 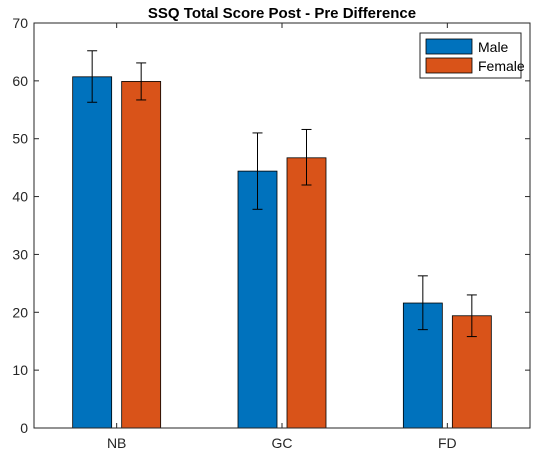 What do you see at coordinates (24, 428) in the screenshot?
I see `y-tick-label: 0` at bounding box center [24, 428].